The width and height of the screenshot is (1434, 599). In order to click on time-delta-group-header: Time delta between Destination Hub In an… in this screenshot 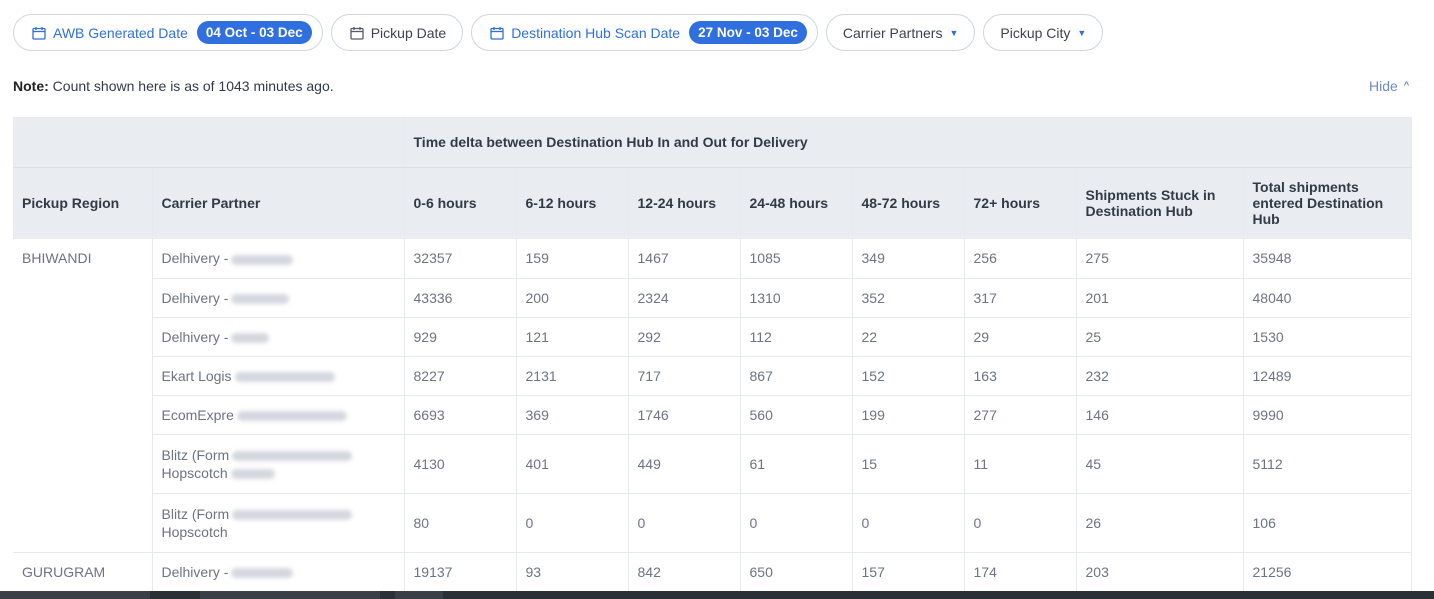, I will do `click(908, 142)`.